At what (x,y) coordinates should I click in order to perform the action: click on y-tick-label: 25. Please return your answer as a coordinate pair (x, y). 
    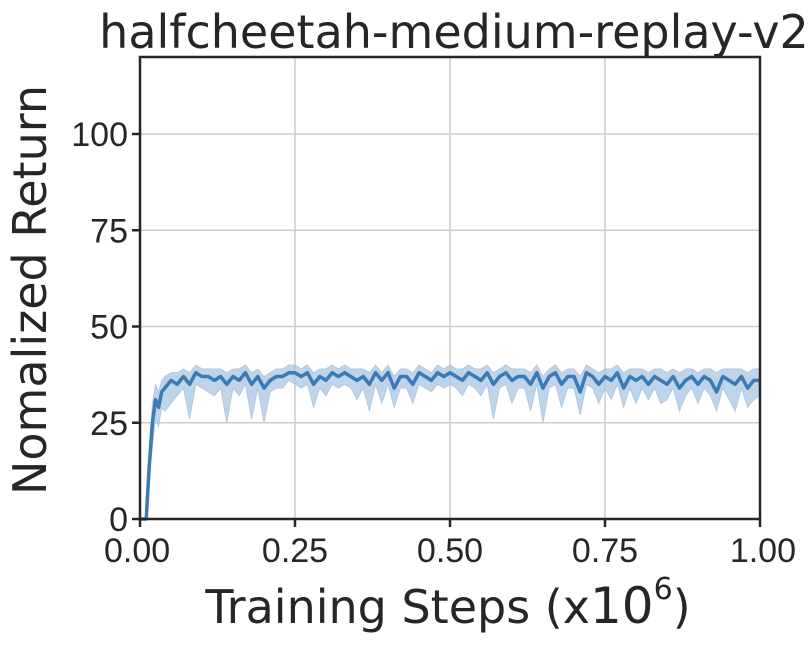
    Looking at the image, I should click on (109, 424).